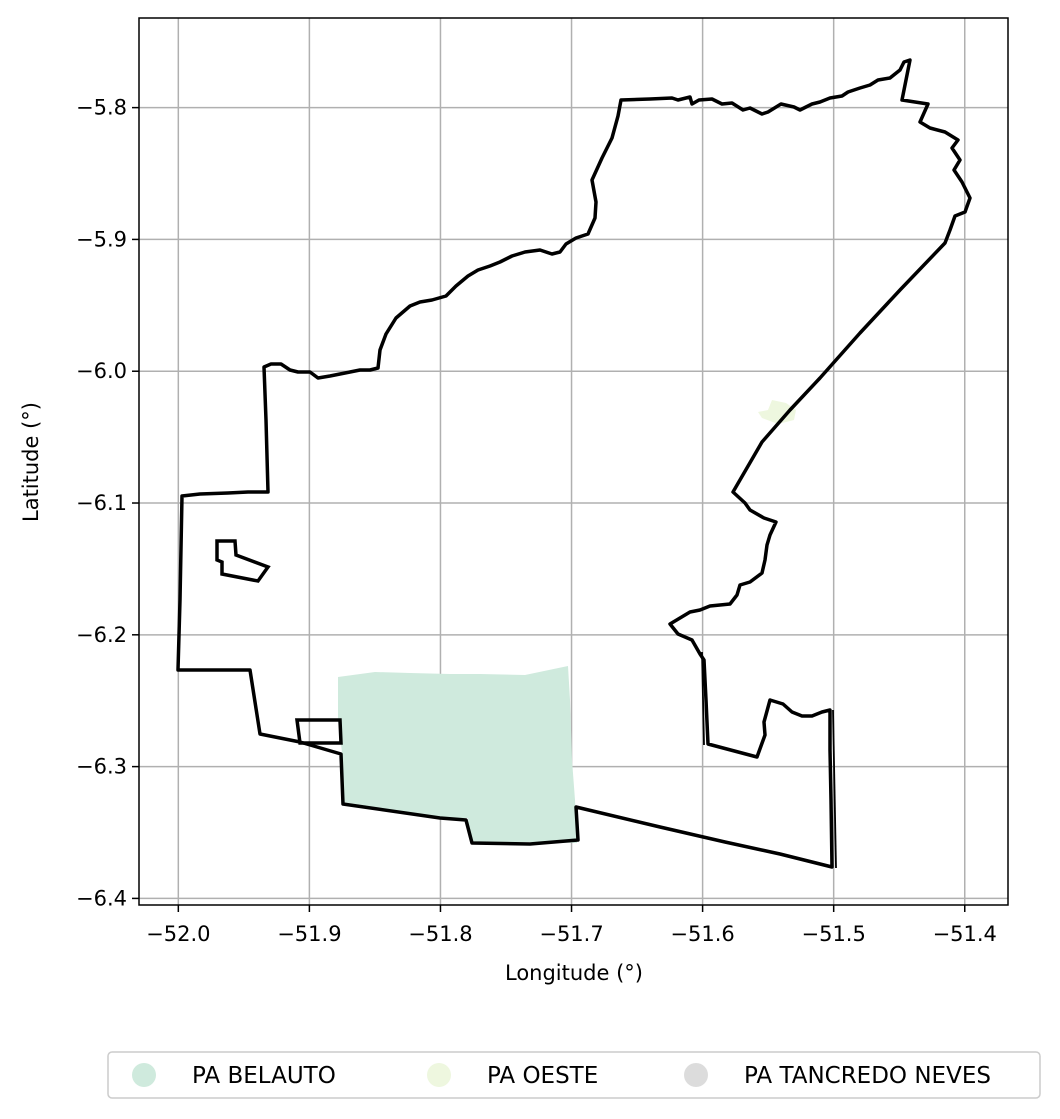 The image size is (1060, 1119). Describe the element at coordinates (101, 108) in the screenshot. I see `y-tick-label: −5.8` at that location.